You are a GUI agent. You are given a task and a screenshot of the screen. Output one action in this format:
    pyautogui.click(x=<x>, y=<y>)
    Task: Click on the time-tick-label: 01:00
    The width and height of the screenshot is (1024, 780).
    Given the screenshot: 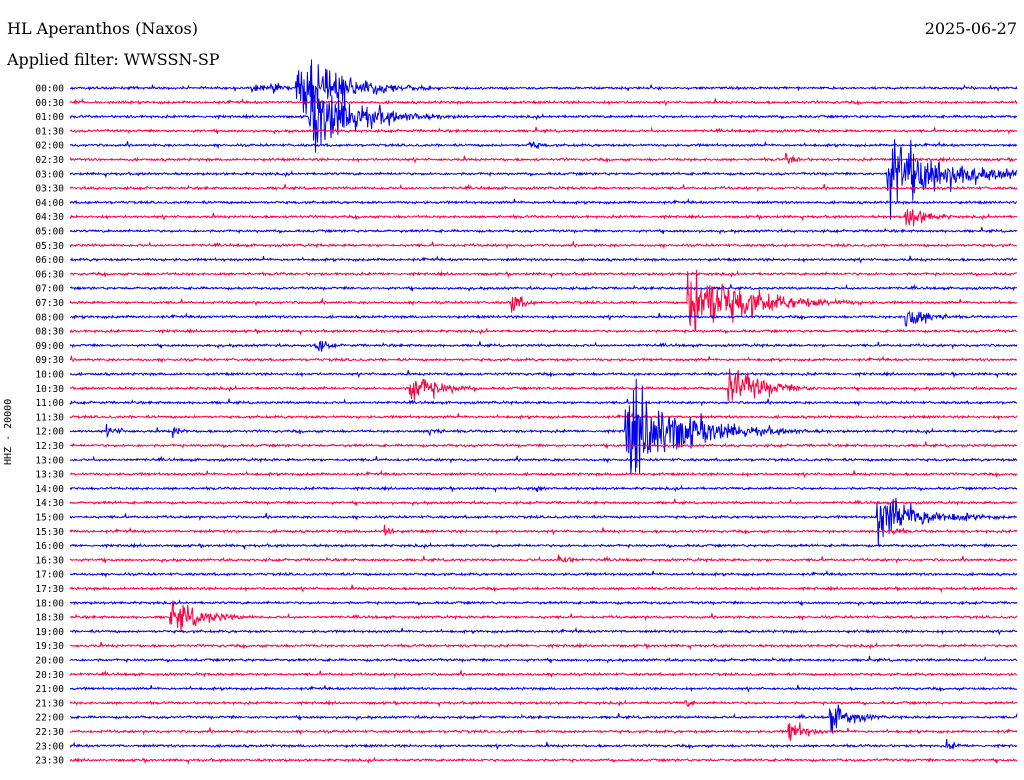 What is the action you would take?
    pyautogui.click(x=49, y=117)
    